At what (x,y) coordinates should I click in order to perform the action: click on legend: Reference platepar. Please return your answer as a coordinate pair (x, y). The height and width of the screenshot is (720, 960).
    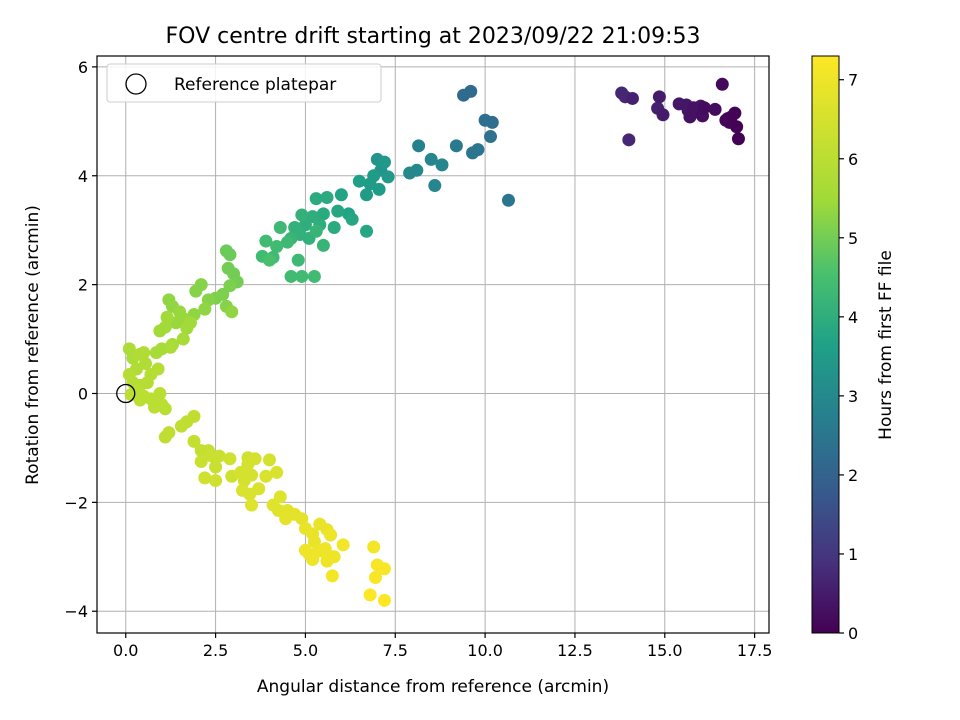
    Looking at the image, I should click on (244, 83).